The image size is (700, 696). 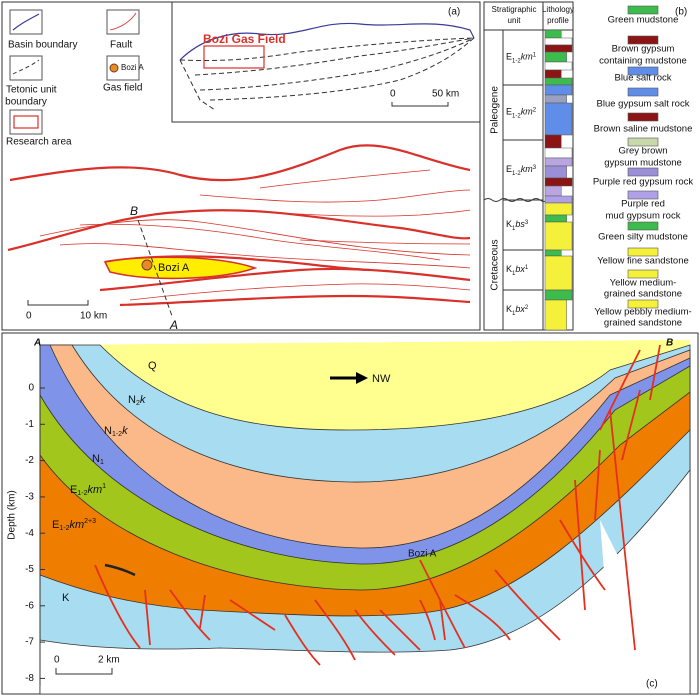 I want to click on formation-part: bs, so click(x=520, y=224).